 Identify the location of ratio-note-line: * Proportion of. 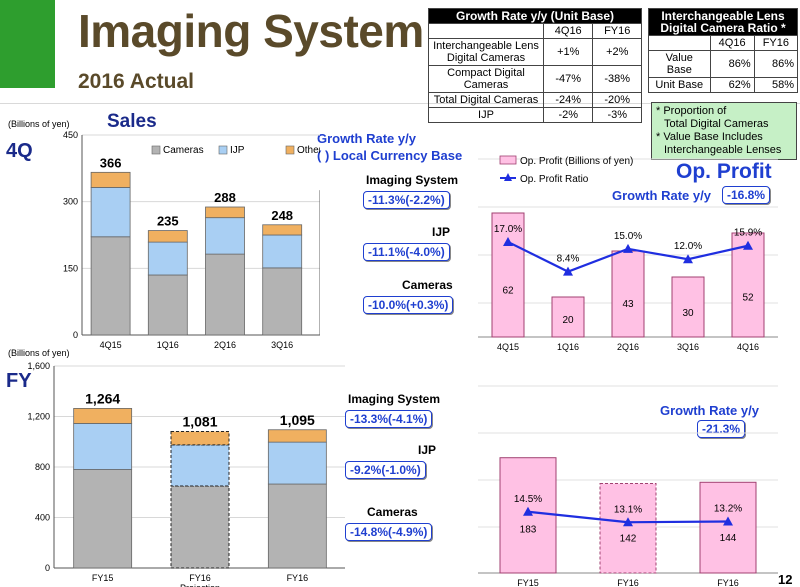
(691, 111).